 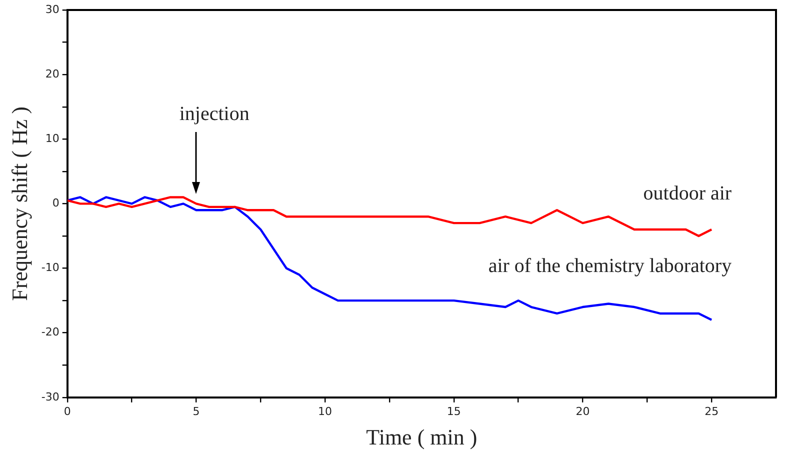 What do you see at coordinates (453, 411) in the screenshot?
I see `x-tick-label: 15` at bounding box center [453, 411].